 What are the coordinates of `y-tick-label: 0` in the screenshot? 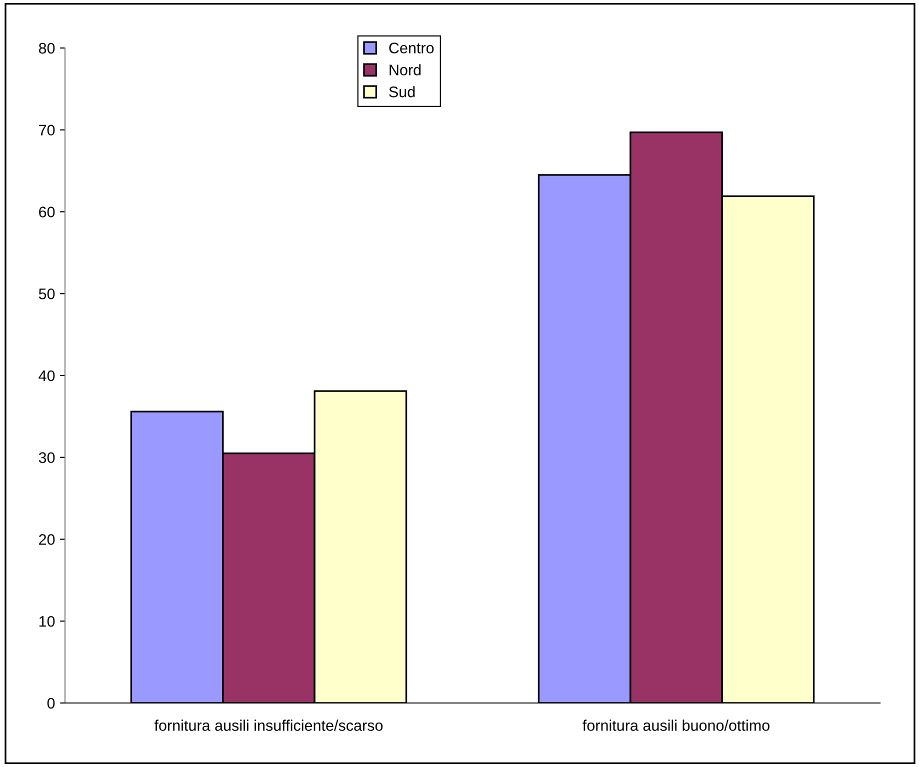 It's located at (51, 703).